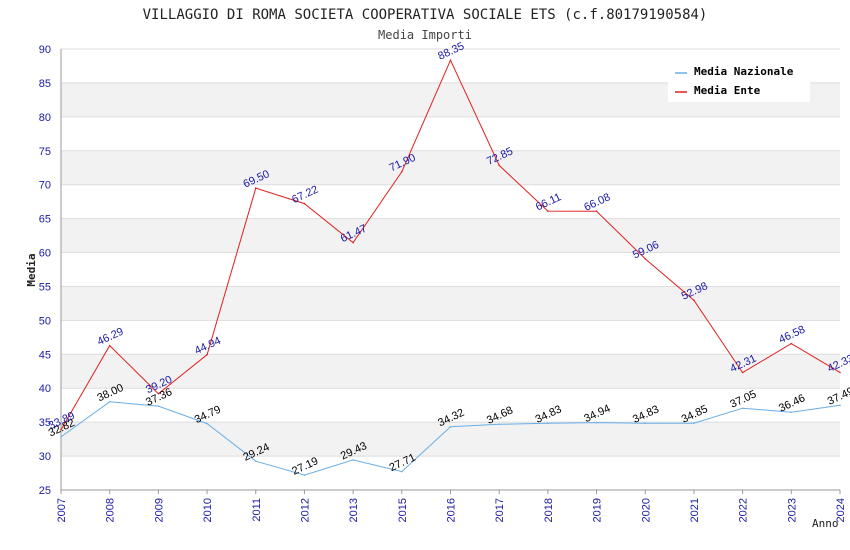 Image resolution: width=850 pixels, height=550 pixels. Describe the element at coordinates (743, 399) in the screenshot. I see `data-label: 37.05` at that location.